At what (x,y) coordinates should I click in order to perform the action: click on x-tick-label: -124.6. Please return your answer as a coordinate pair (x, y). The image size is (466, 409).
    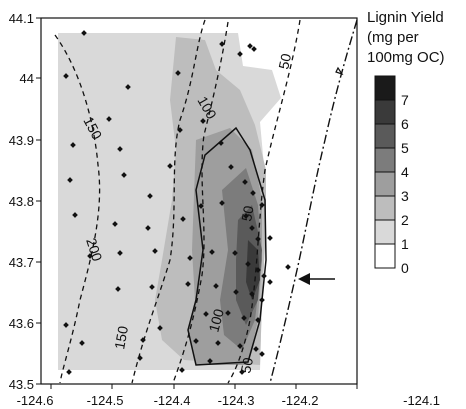
    Looking at the image, I should click on (35, 400).